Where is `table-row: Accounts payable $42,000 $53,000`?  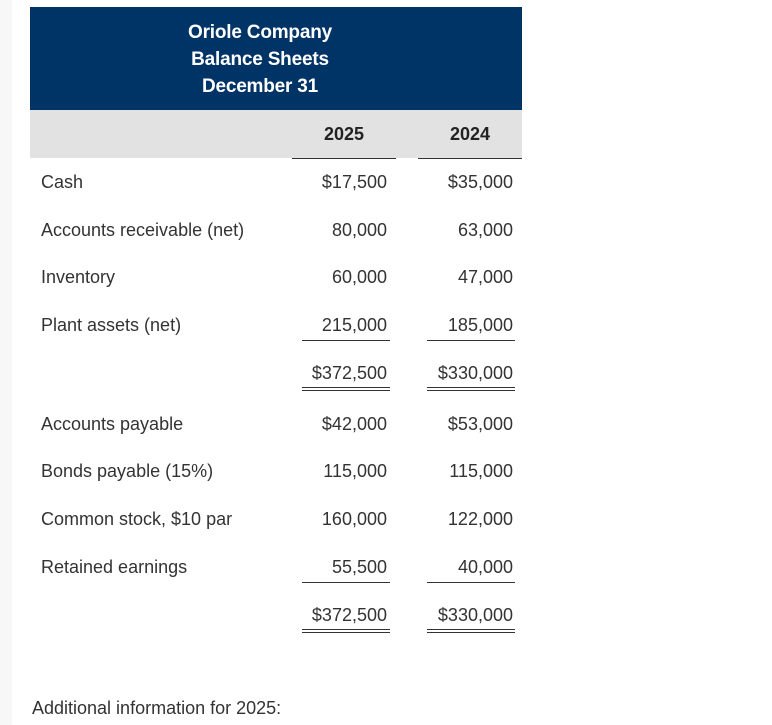 table-row: Accounts payable $42,000 $53,000 is located at coordinates (276, 425).